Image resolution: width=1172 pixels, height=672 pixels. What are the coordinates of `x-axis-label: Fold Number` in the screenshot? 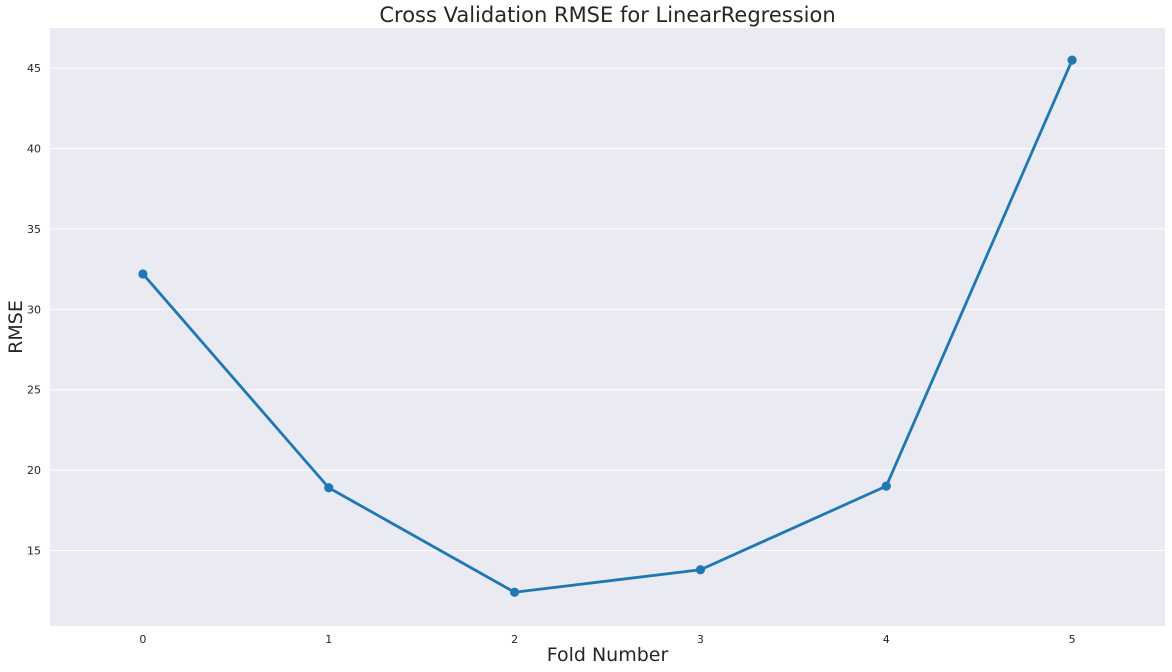 It's located at (608, 655).